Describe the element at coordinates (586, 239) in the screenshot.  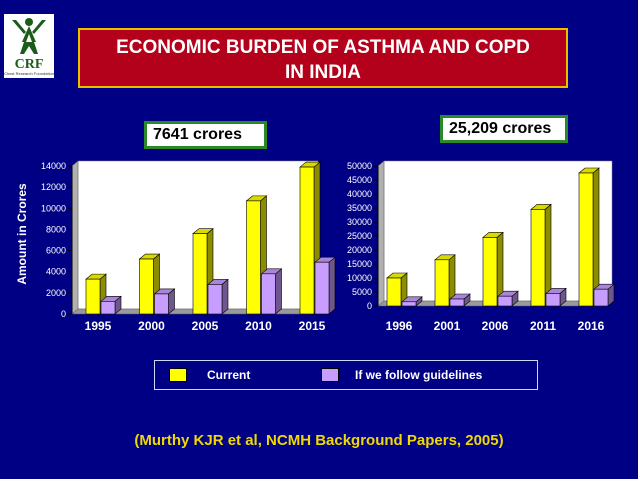
I see `chart2-bar-current-2016` at that location.